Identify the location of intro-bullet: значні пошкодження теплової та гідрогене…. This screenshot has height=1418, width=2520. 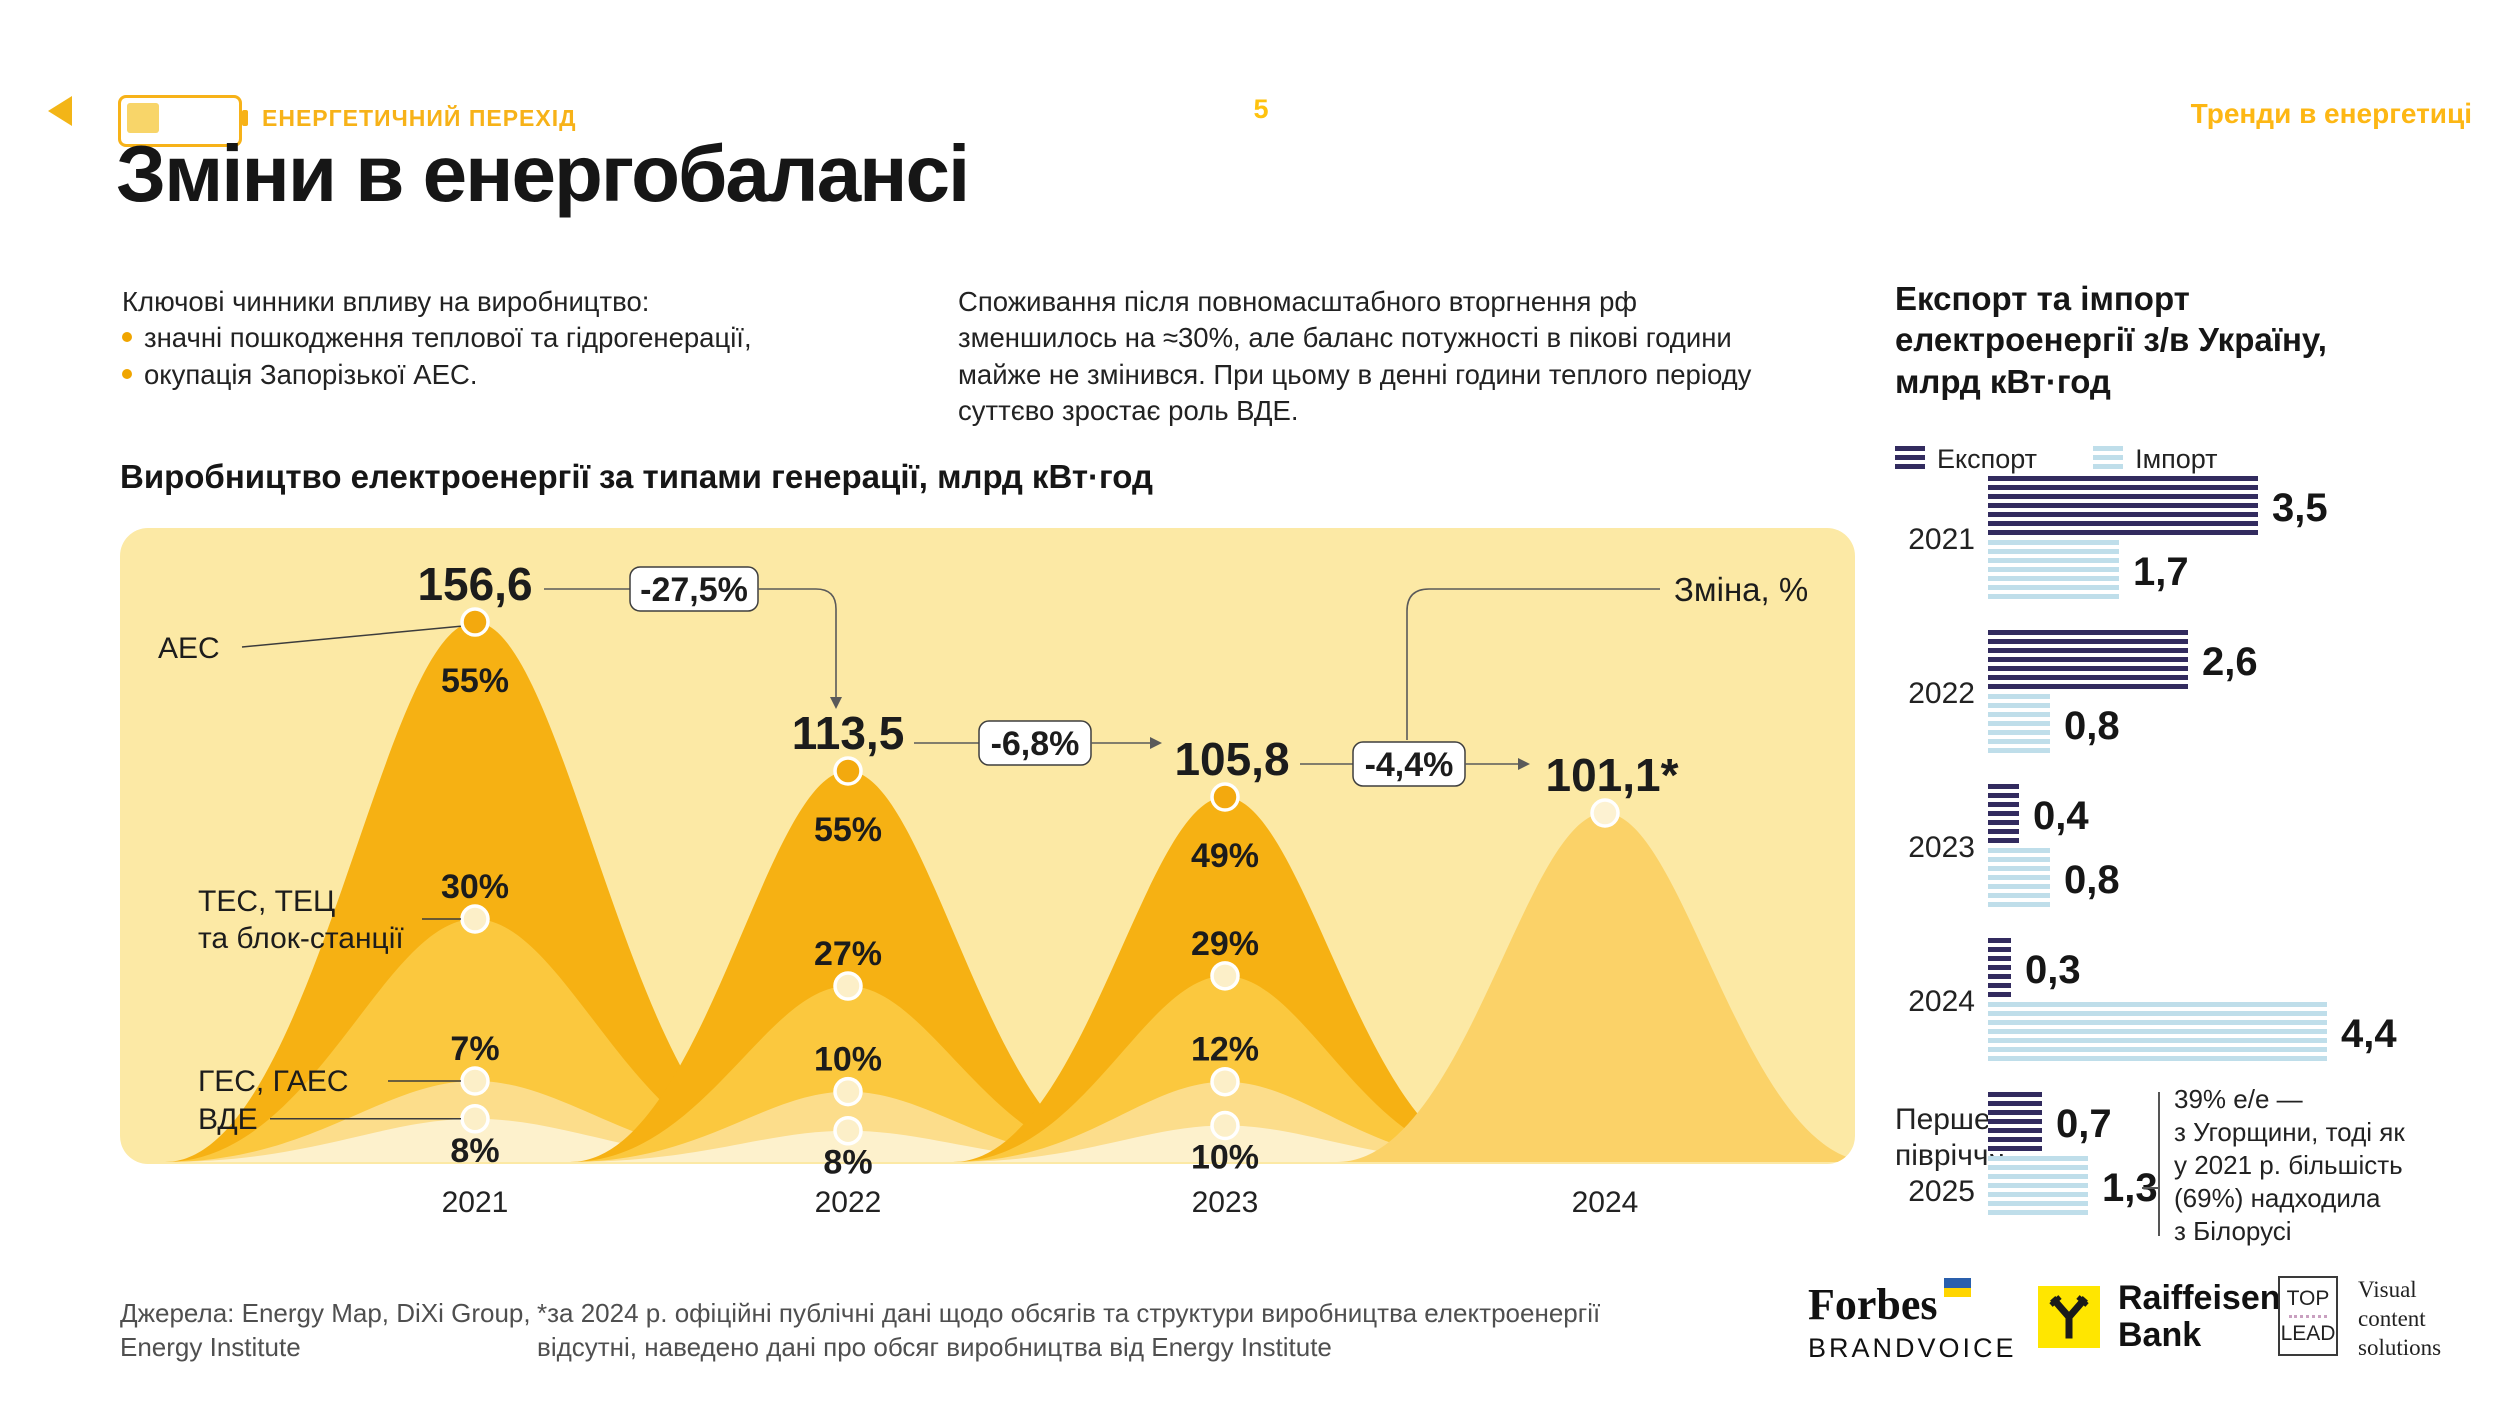
(527, 338).